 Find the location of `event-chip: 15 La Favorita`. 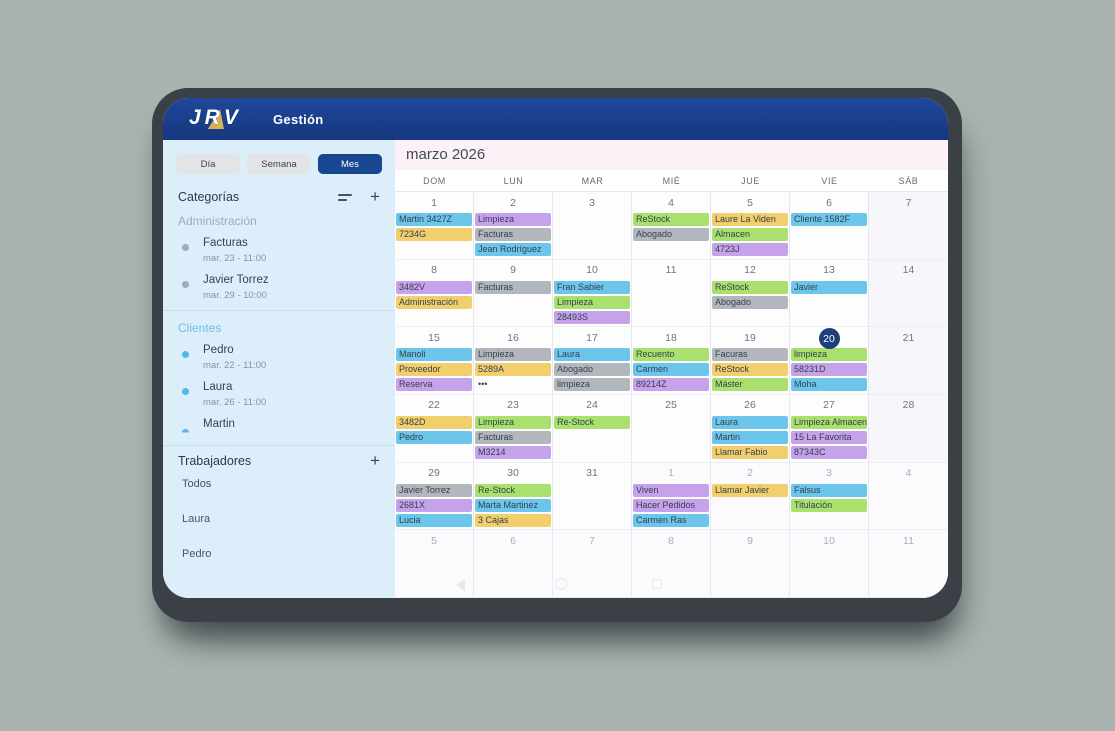

event-chip: 15 La Favorita is located at coordinates (829, 437).